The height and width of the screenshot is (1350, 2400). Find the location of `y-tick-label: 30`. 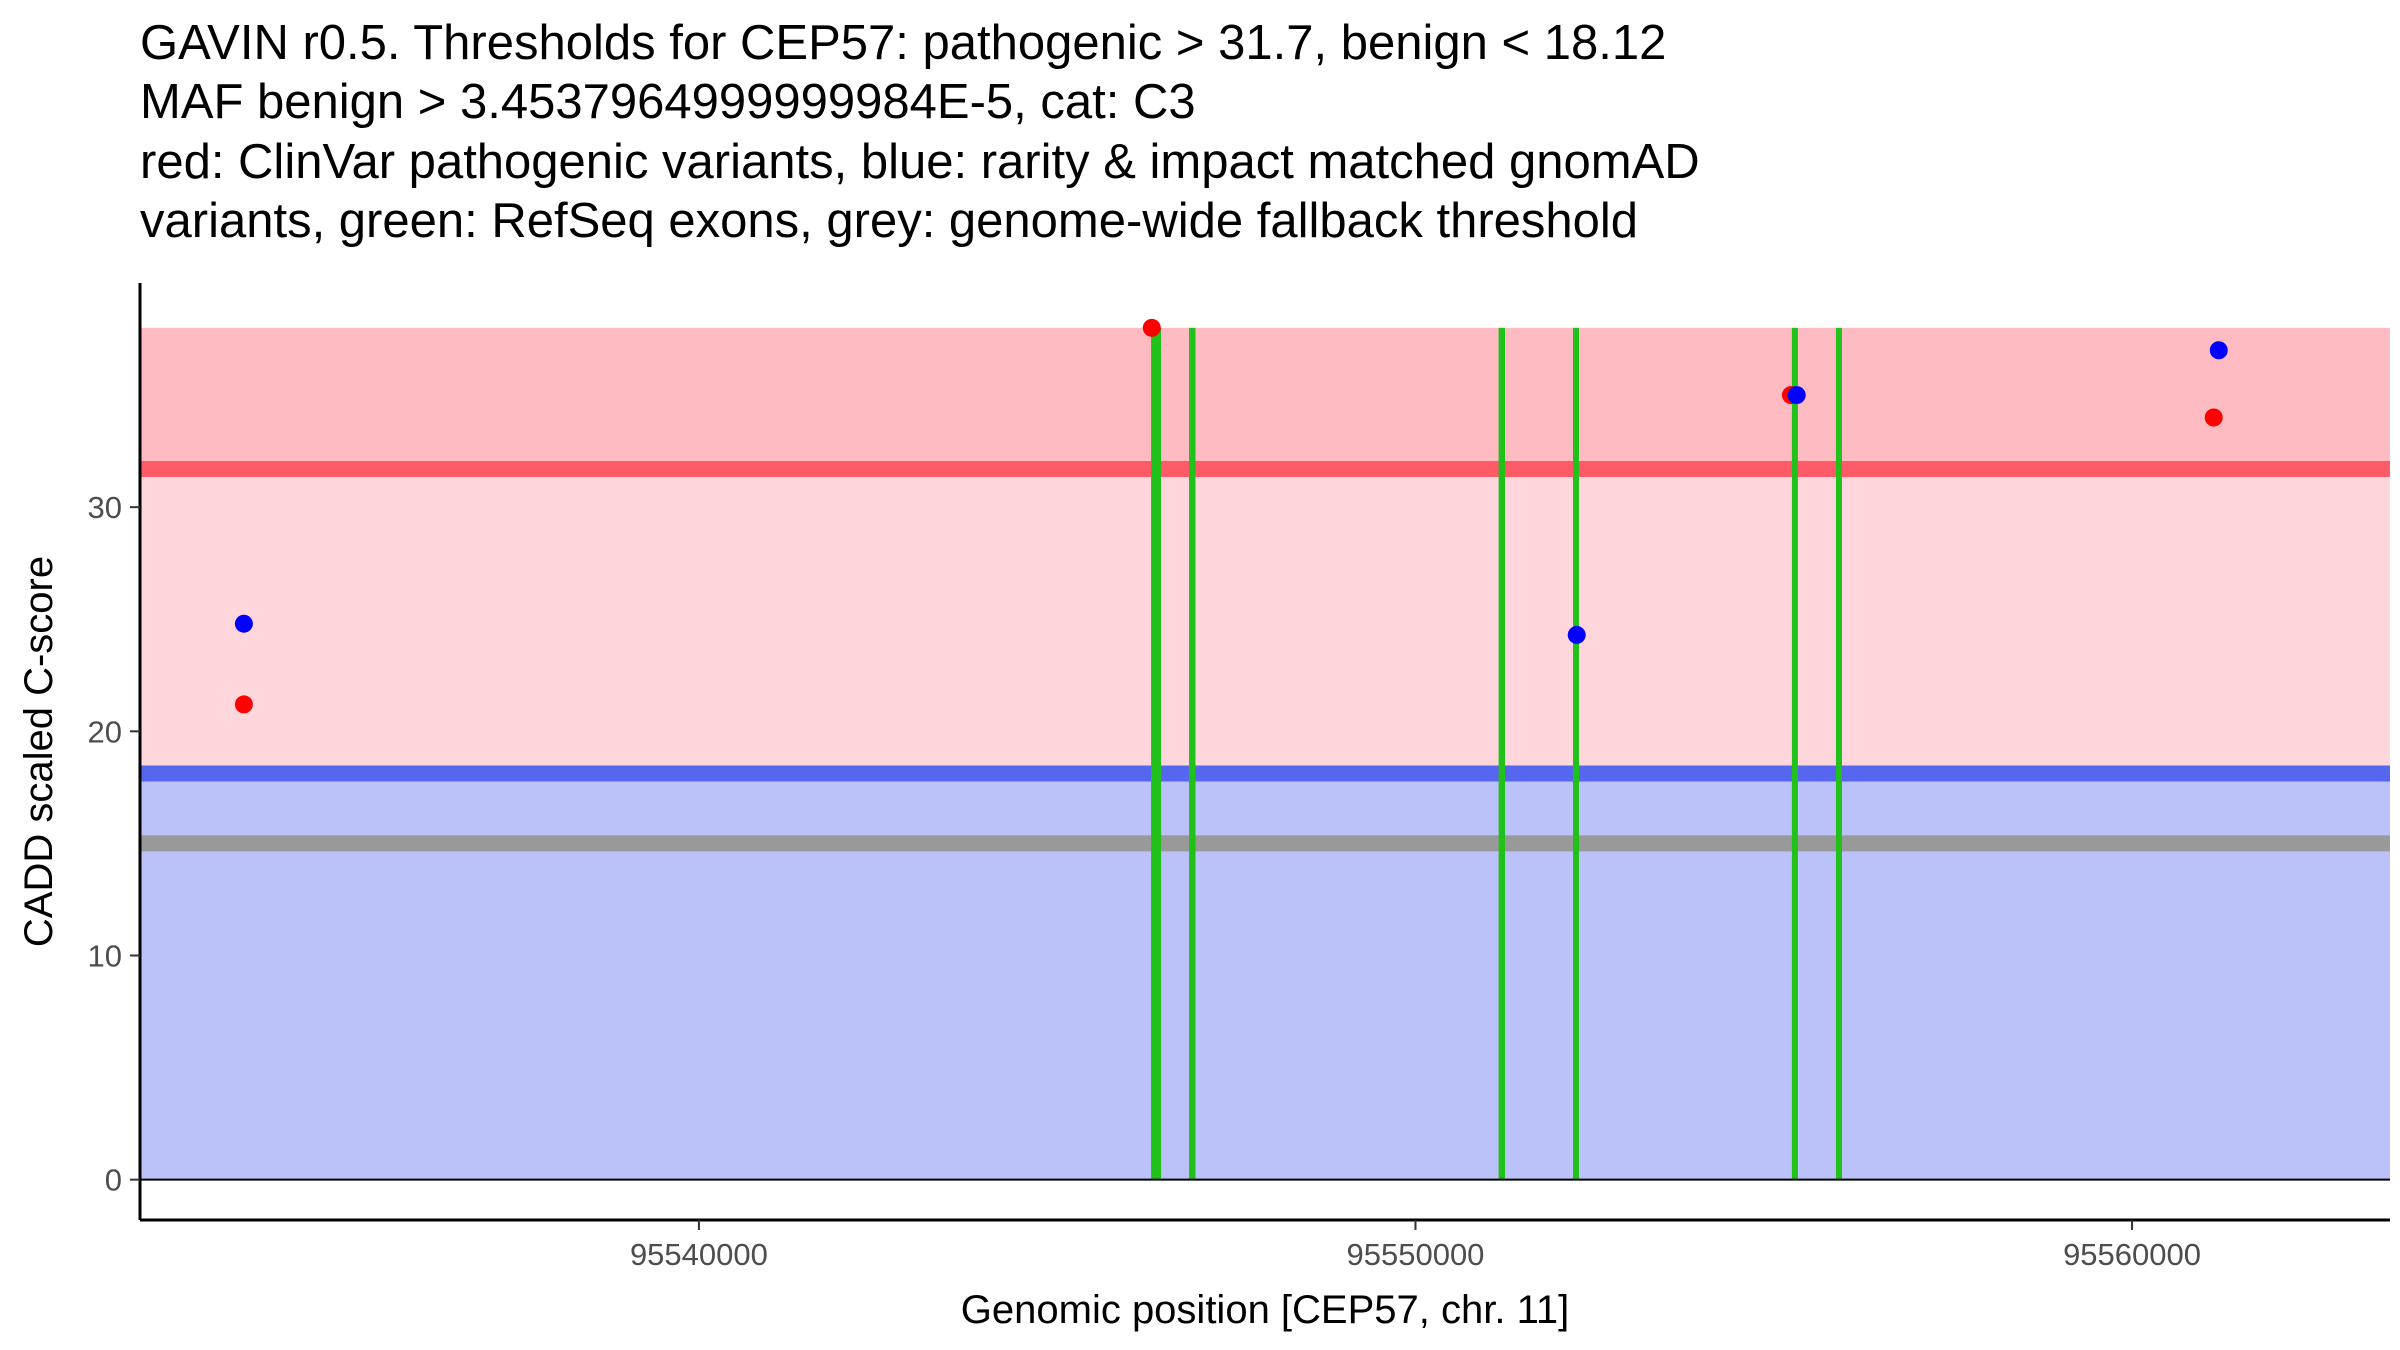

y-tick-label: 30 is located at coordinates (105, 507).